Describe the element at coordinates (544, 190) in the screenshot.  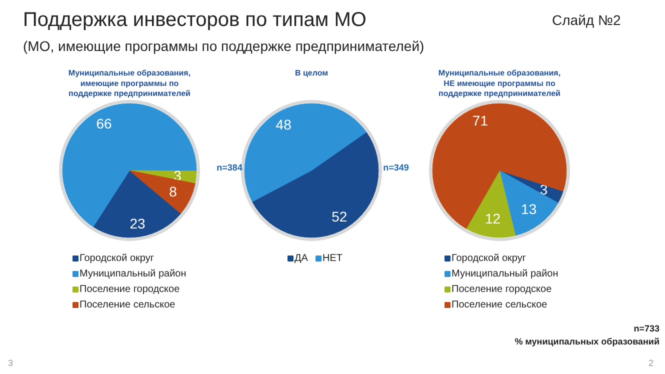
I see `data-label: 3` at that location.